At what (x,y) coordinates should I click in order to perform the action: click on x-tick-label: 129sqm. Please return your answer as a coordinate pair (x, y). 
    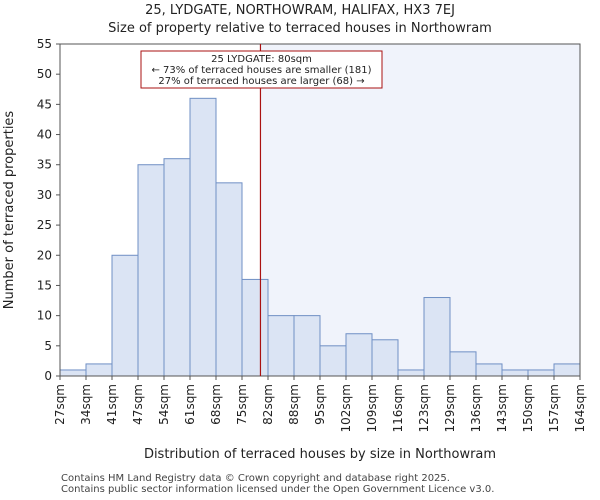
    Looking at the image, I should click on (450, 408).